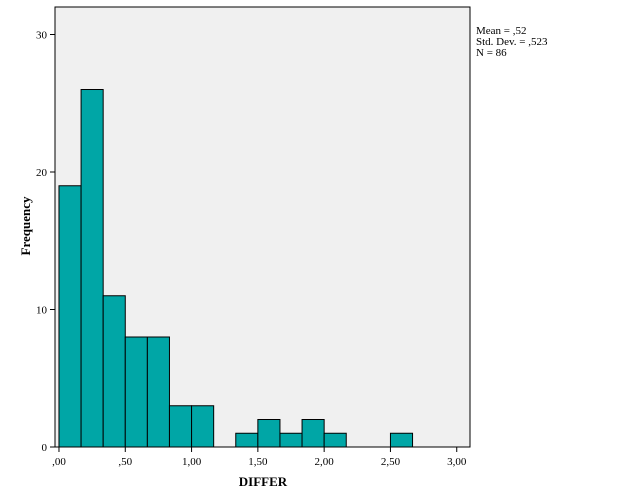  What do you see at coordinates (457, 462) in the screenshot?
I see `x-tick-label-6: 3,00` at bounding box center [457, 462].